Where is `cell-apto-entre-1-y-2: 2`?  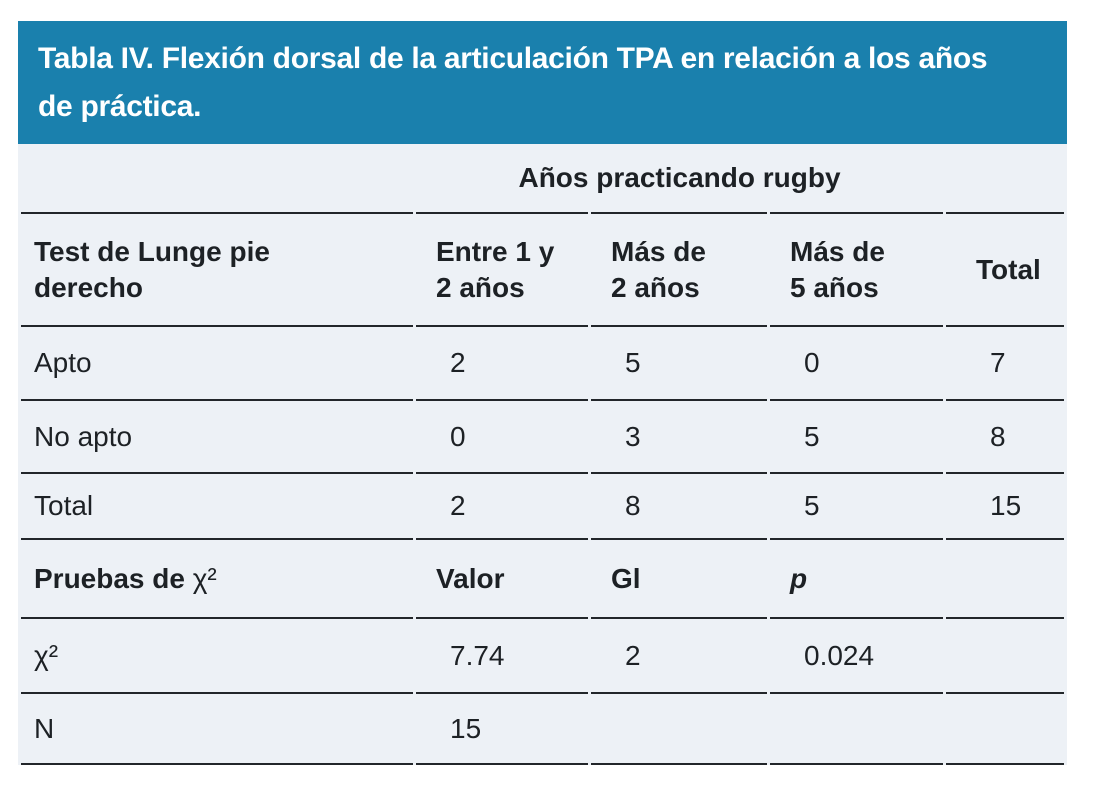 cell-apto-entre-1-y-2: 2 is located at coordinates (502, 362).